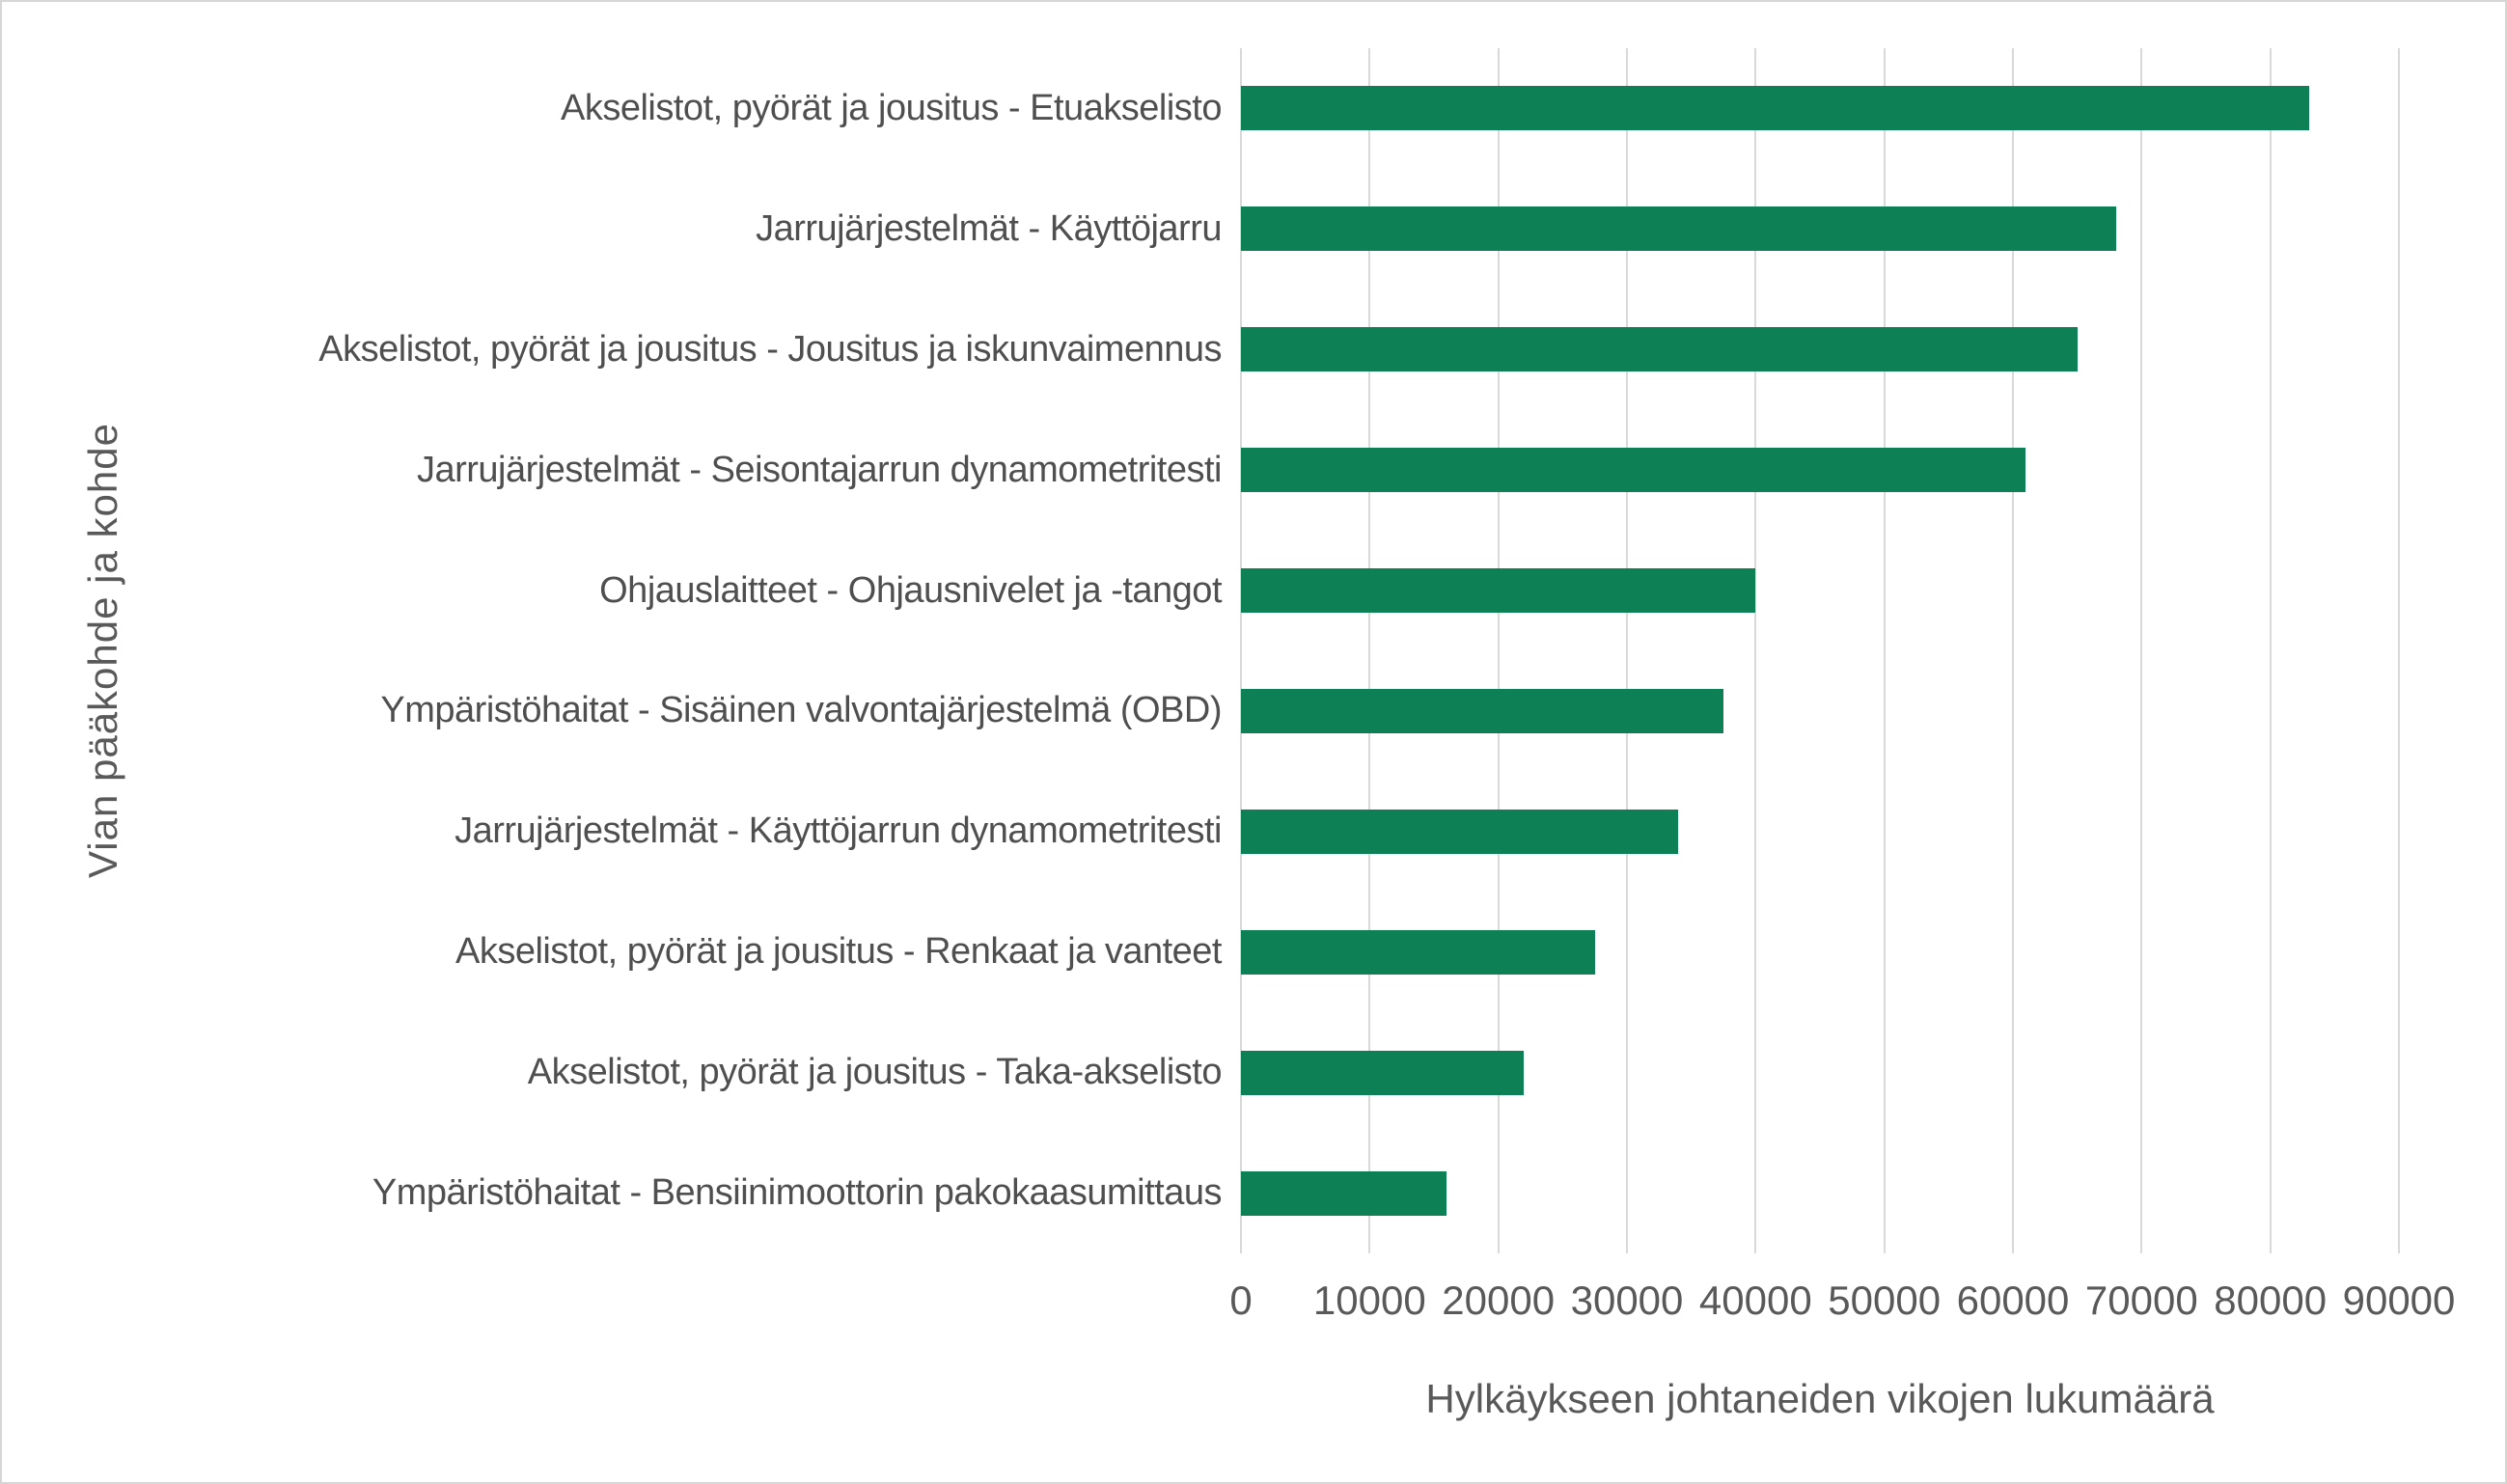 The image size is (2507, 1484). What do you see at coordinates (2271, 1300) in the screenshot?
I see `x-tick-label: 80000` at bounding box center [2271, 1300].